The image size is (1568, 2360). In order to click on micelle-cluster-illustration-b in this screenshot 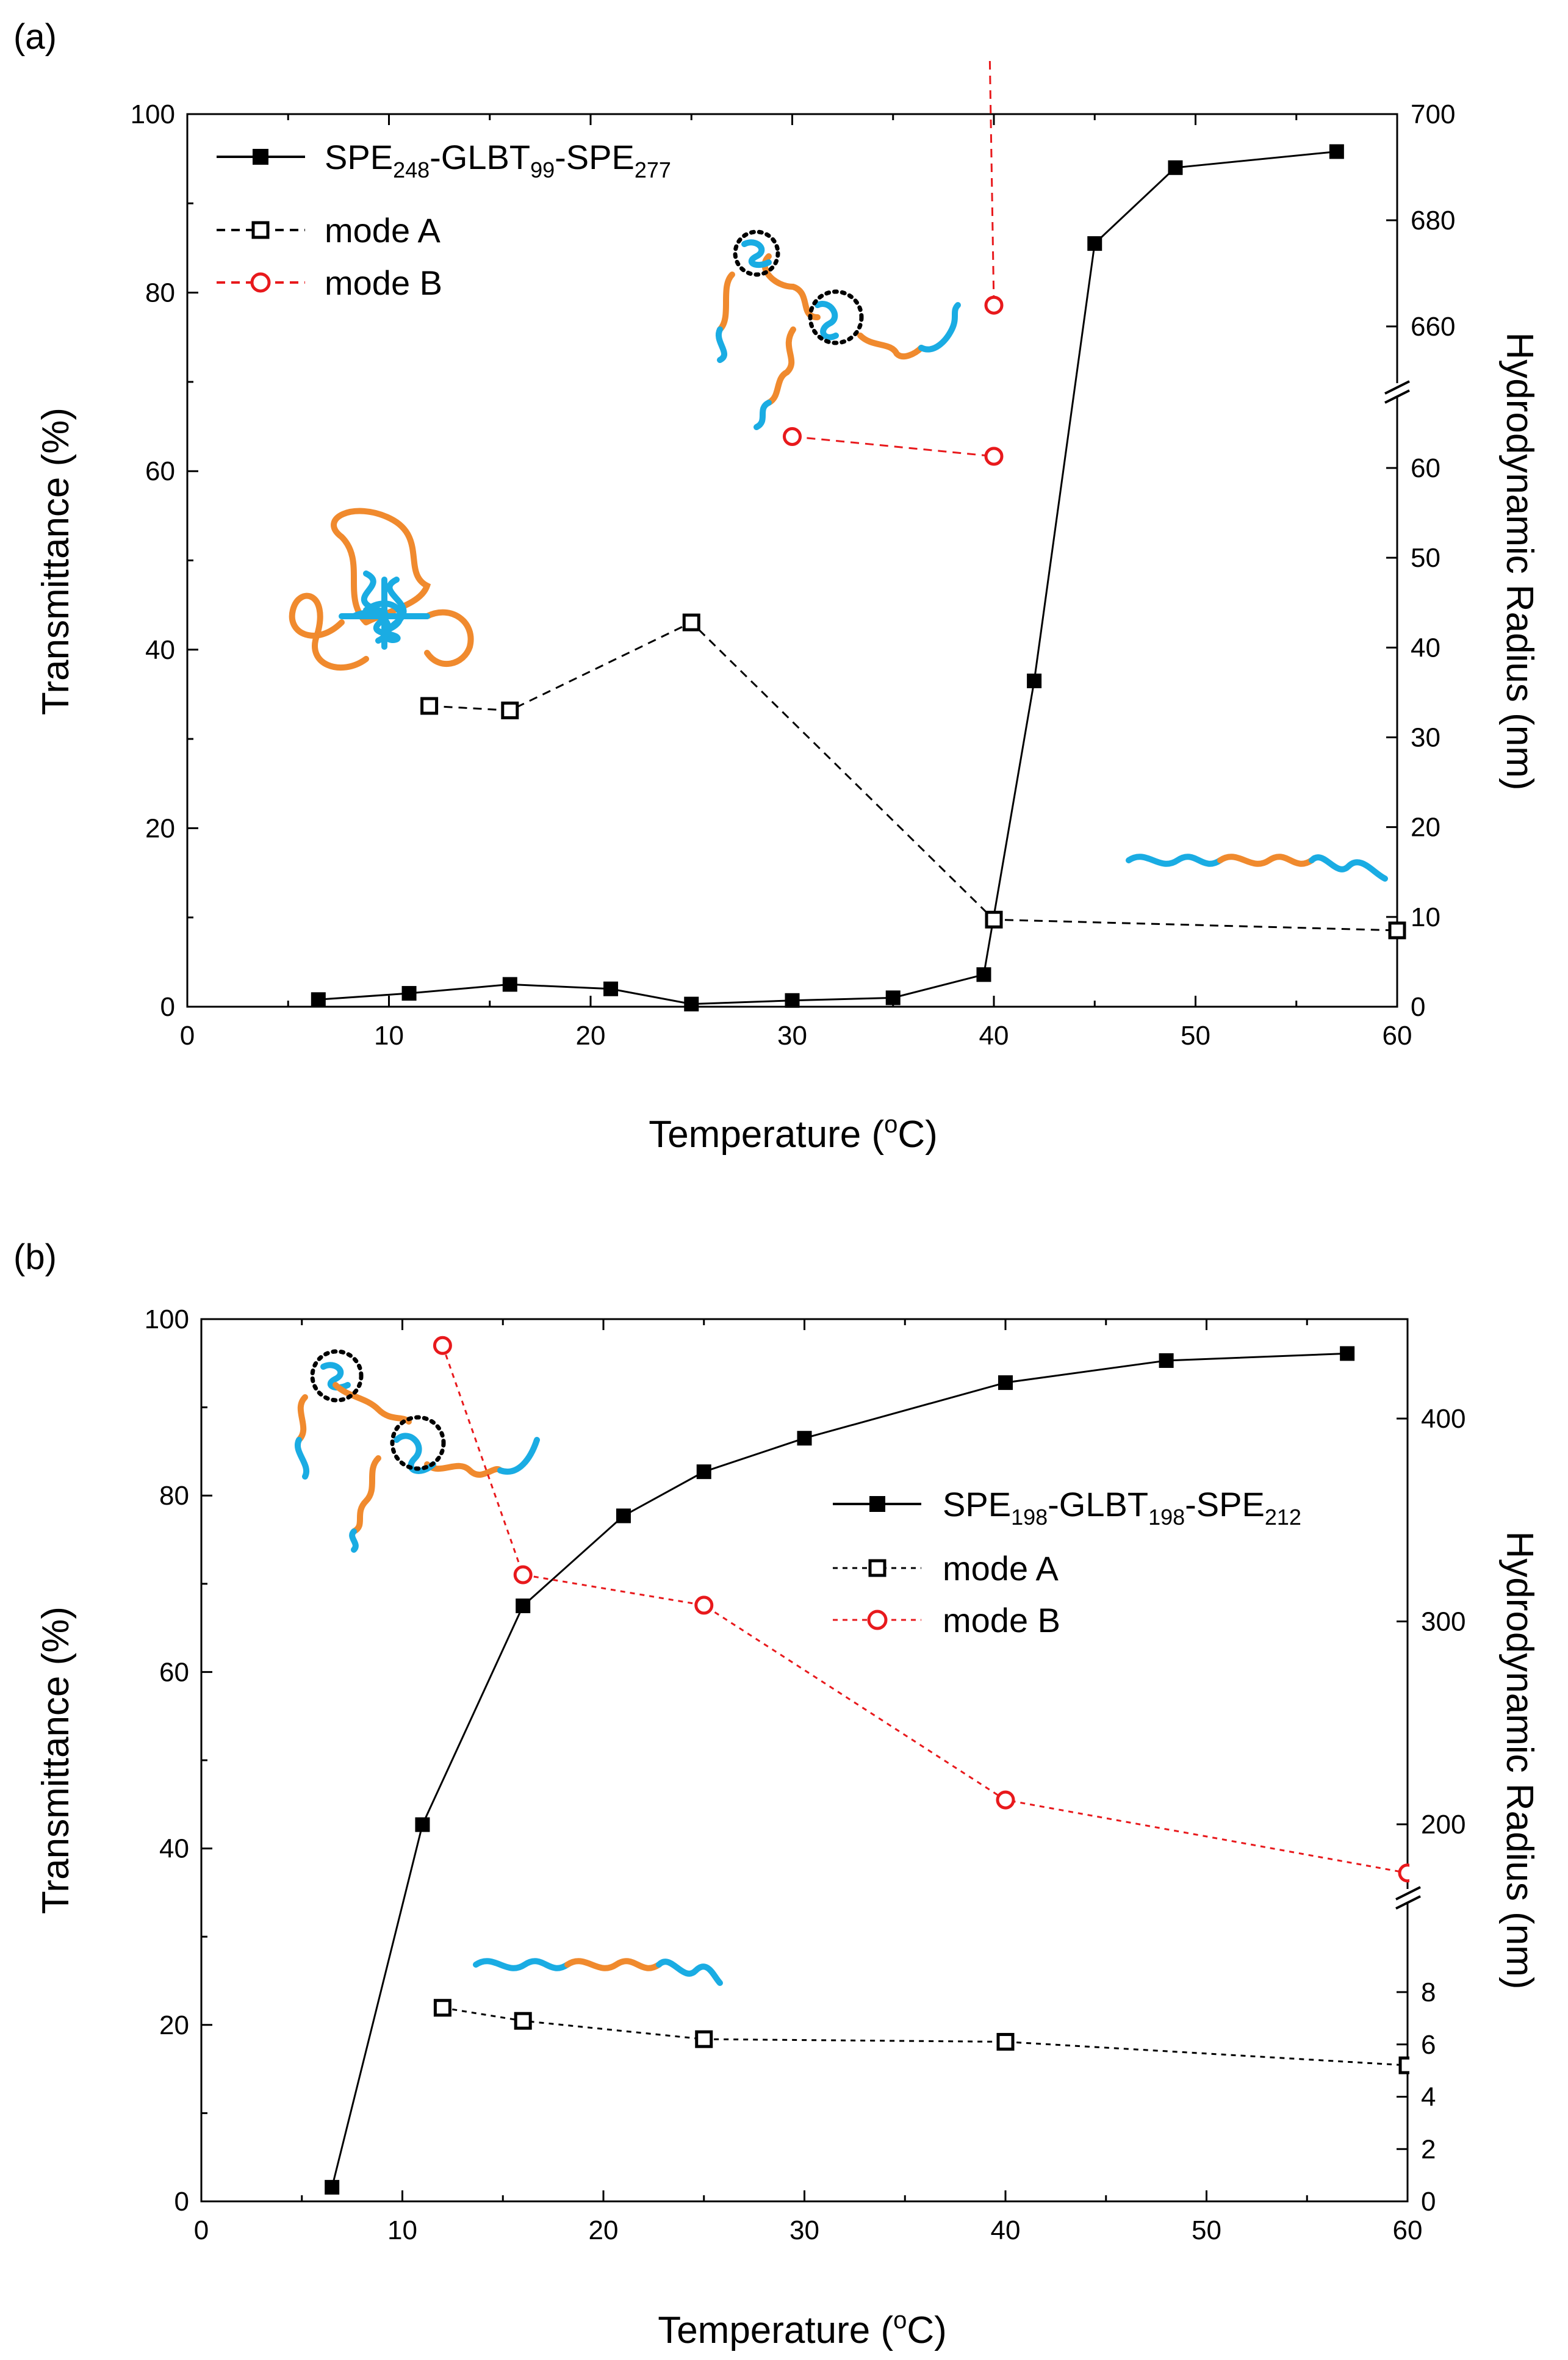, I will do `click(417, 1451)`.